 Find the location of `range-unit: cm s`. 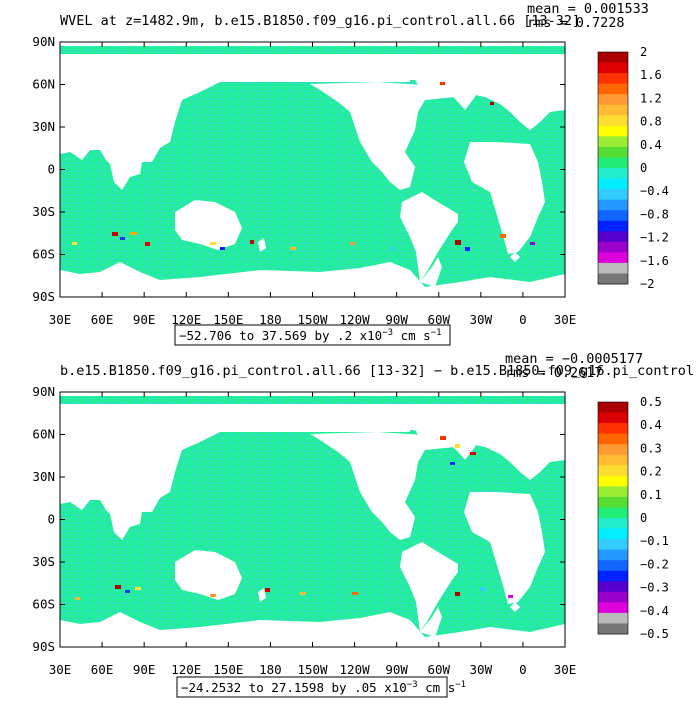

range-unit: cm s is located at coordinates (412, 335).